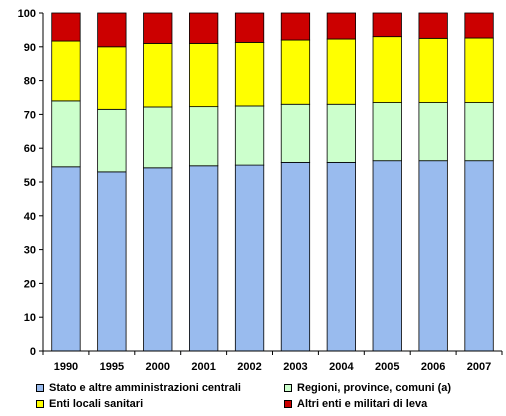  What do you see at coordinates (433, 367) in the screenshot?
I see `x-tick-label-2006: 2006` at bounding box center [433, 367].